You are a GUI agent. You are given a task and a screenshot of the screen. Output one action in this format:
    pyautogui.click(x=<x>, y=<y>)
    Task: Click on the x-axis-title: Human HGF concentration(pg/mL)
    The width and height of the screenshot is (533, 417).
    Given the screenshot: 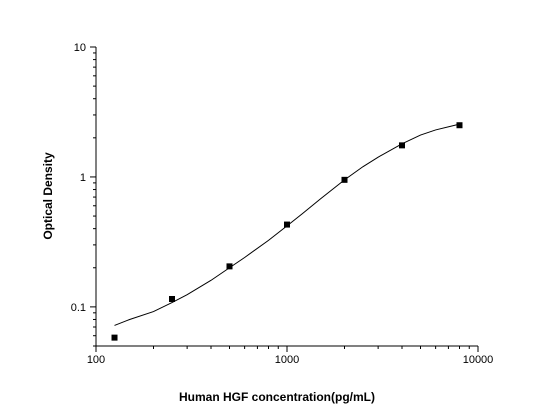 What is the action you would take?
    pyautogui.click(x=277, y=397)
    